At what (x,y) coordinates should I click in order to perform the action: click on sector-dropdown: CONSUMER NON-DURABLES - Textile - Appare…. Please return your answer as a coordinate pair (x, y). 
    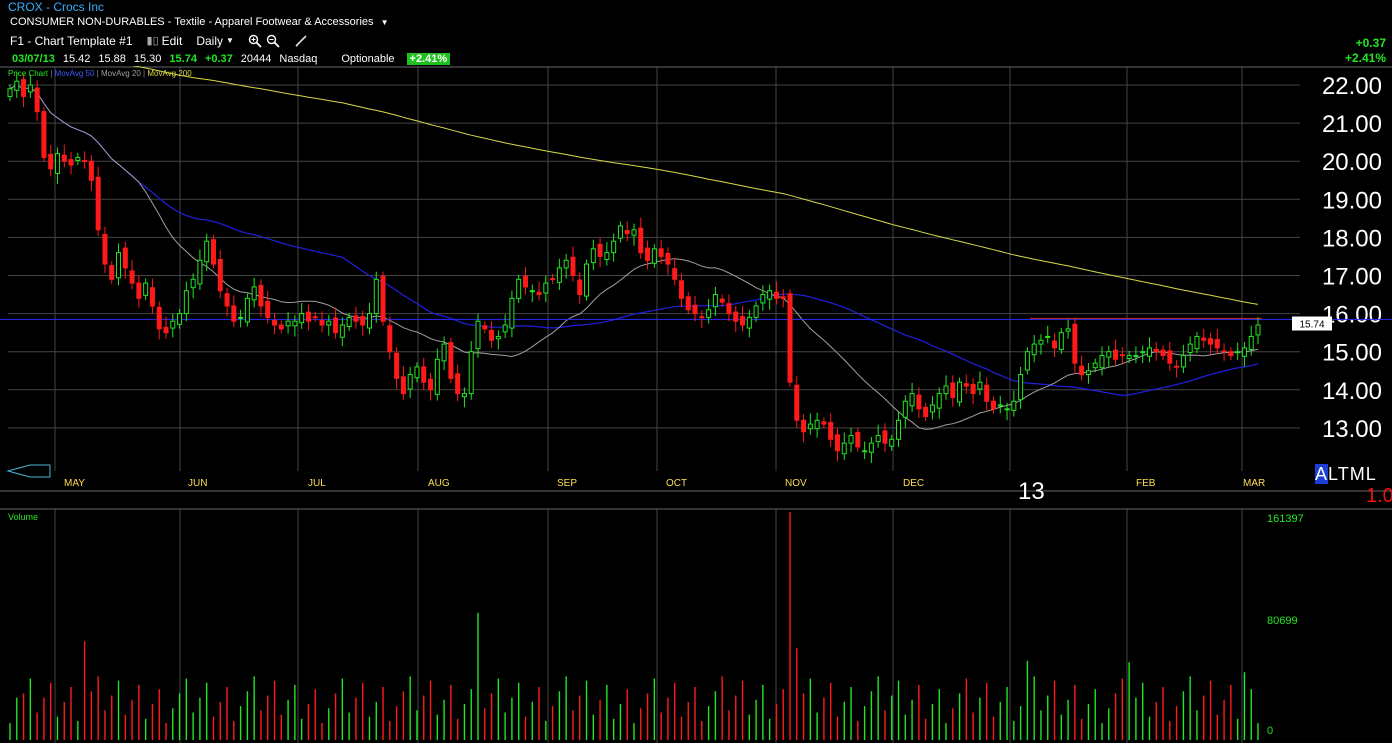
    Looking at the image, I should click on (199, 22).